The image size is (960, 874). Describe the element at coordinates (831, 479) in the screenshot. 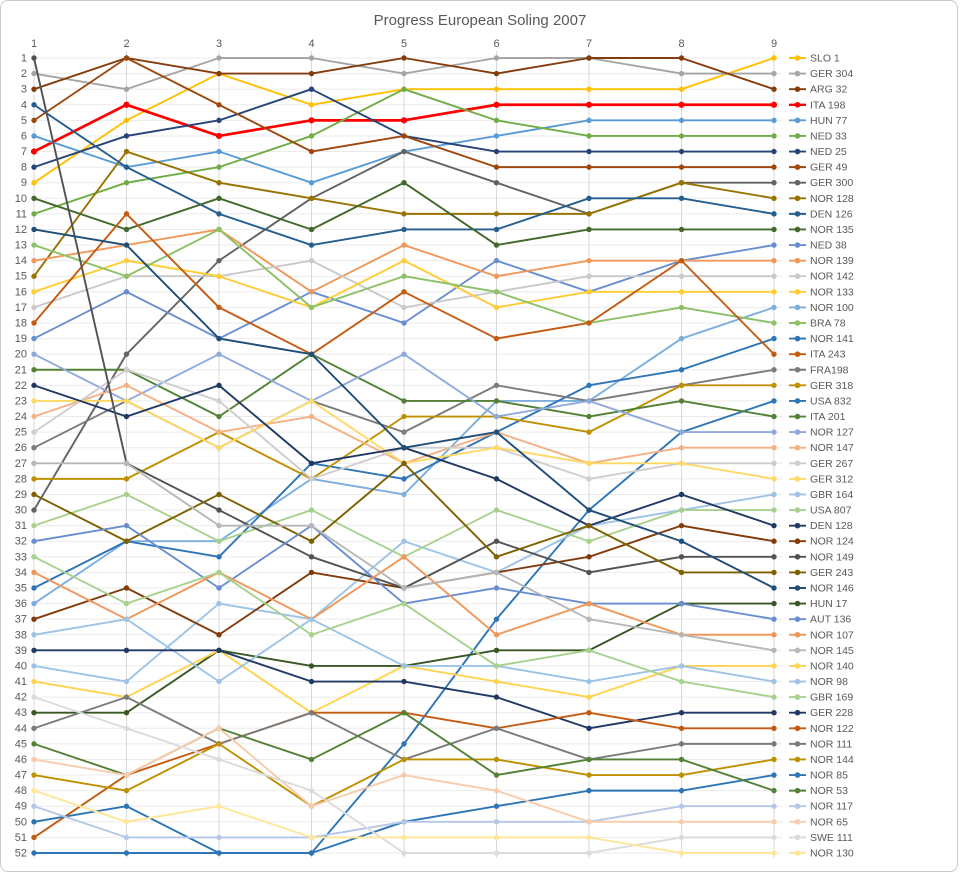

I see `legend-label: GER 312` at that location.